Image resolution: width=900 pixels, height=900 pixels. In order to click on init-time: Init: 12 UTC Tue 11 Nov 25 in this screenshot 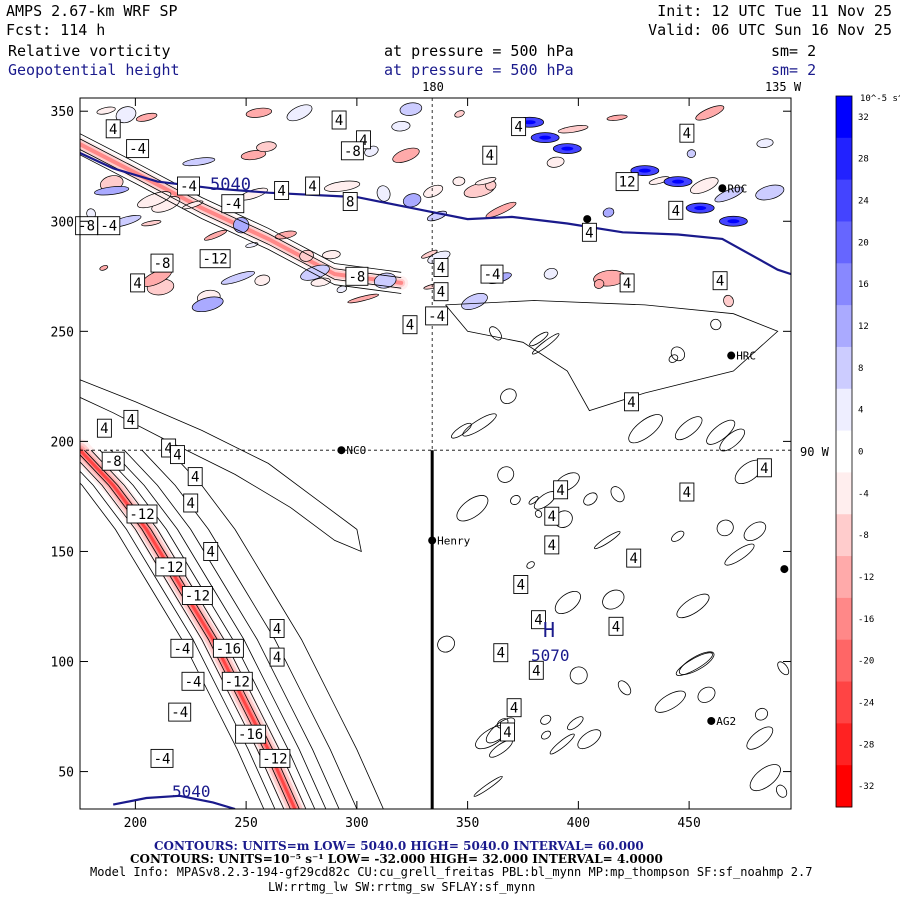, I will do `click(774, 11)`.